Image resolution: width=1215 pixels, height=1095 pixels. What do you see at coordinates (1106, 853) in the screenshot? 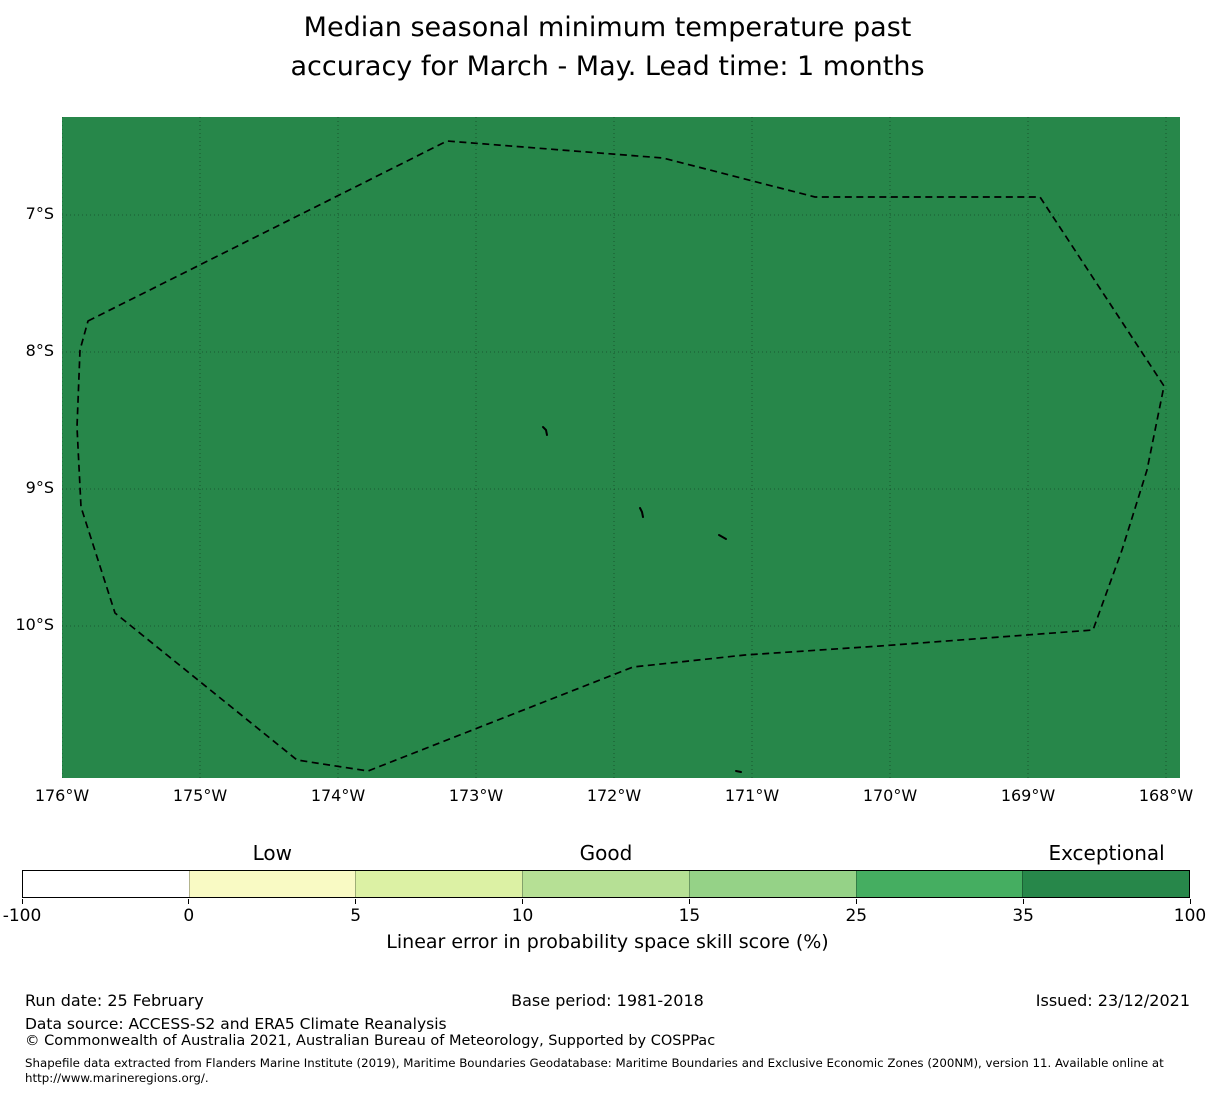
I see `colorbar-category-label: Exceptional` at bounding box center [1106, 853].